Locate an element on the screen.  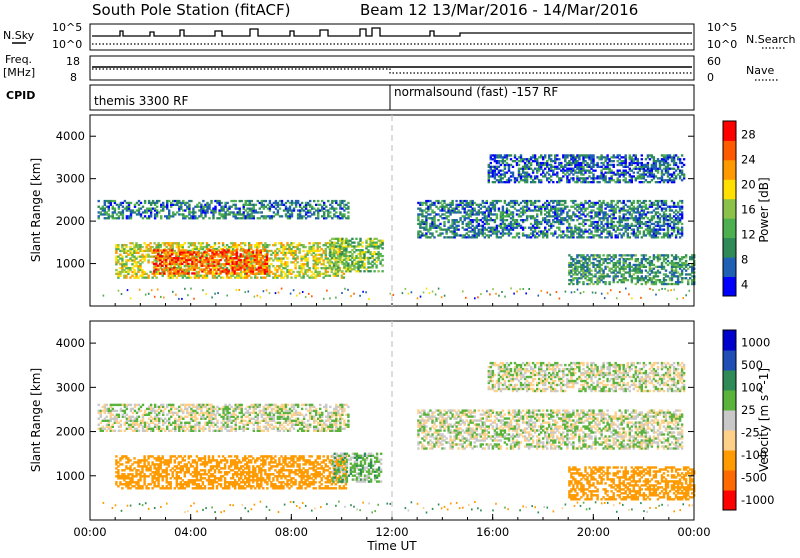
nsearch-tick-min: 10^0 is located at coordinates (722, 44).